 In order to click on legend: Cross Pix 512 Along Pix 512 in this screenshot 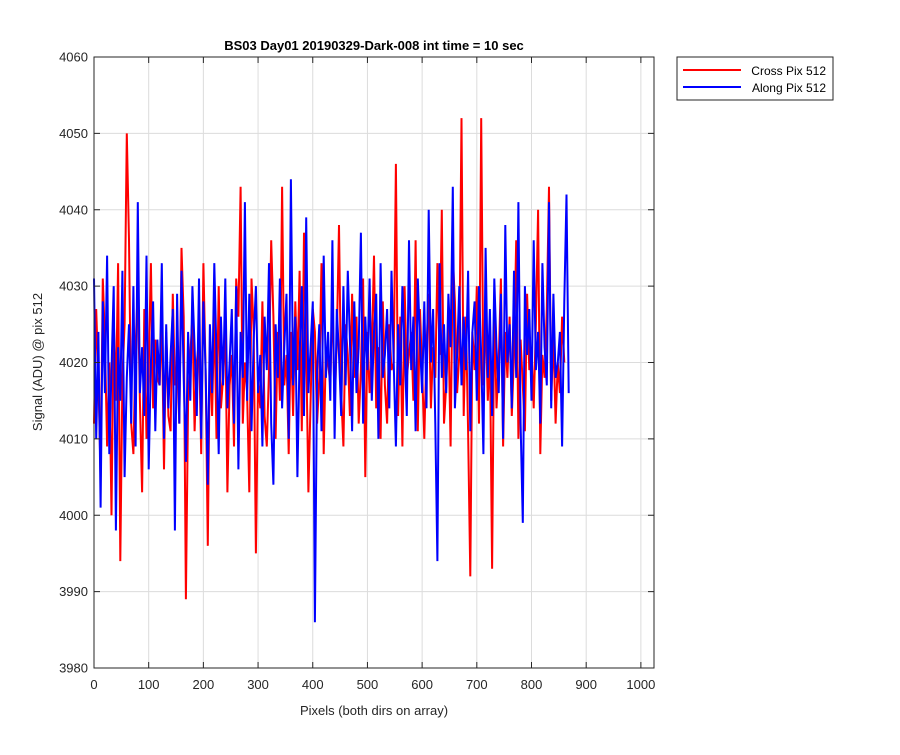, I will do `click(755, 78)`.